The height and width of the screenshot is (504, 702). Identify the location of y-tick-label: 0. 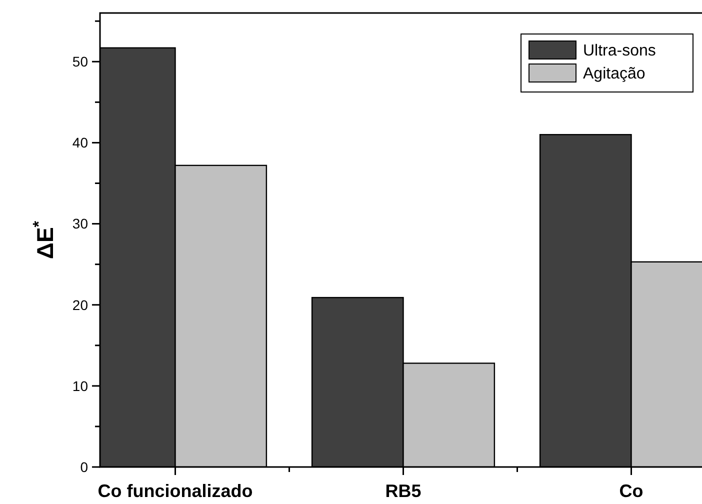
(84, 466).